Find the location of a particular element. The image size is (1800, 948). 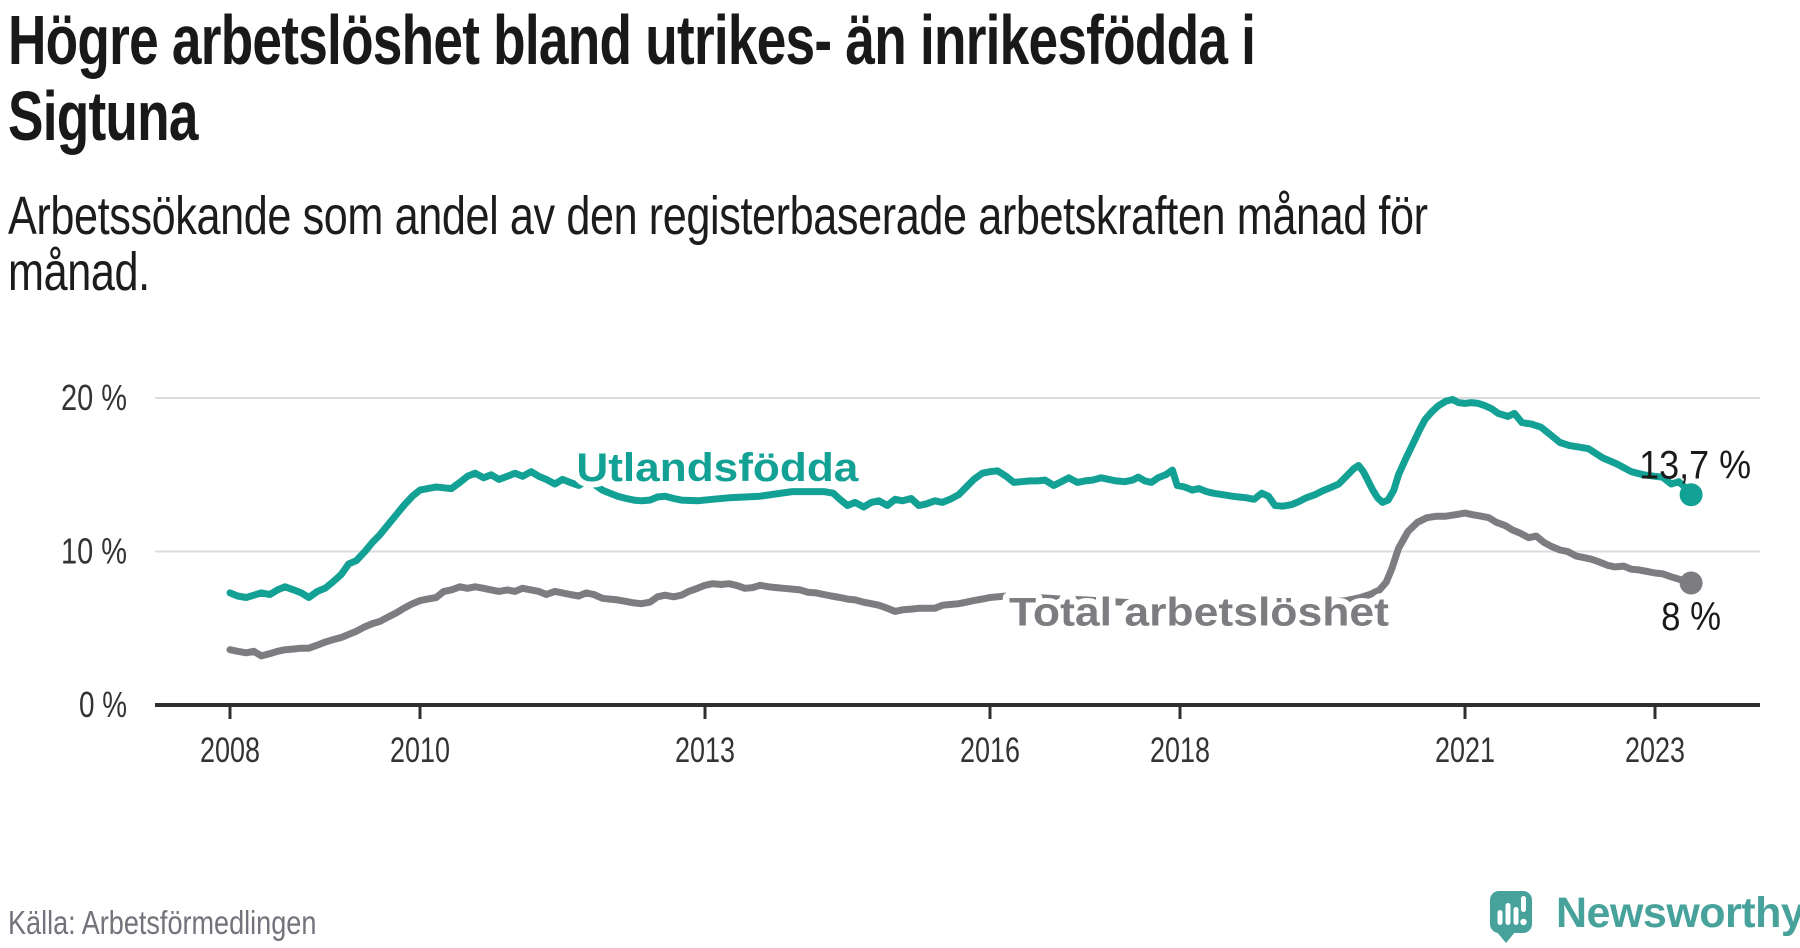

x-tick-label-2013: 2013 is located at coordinates (705, 750).